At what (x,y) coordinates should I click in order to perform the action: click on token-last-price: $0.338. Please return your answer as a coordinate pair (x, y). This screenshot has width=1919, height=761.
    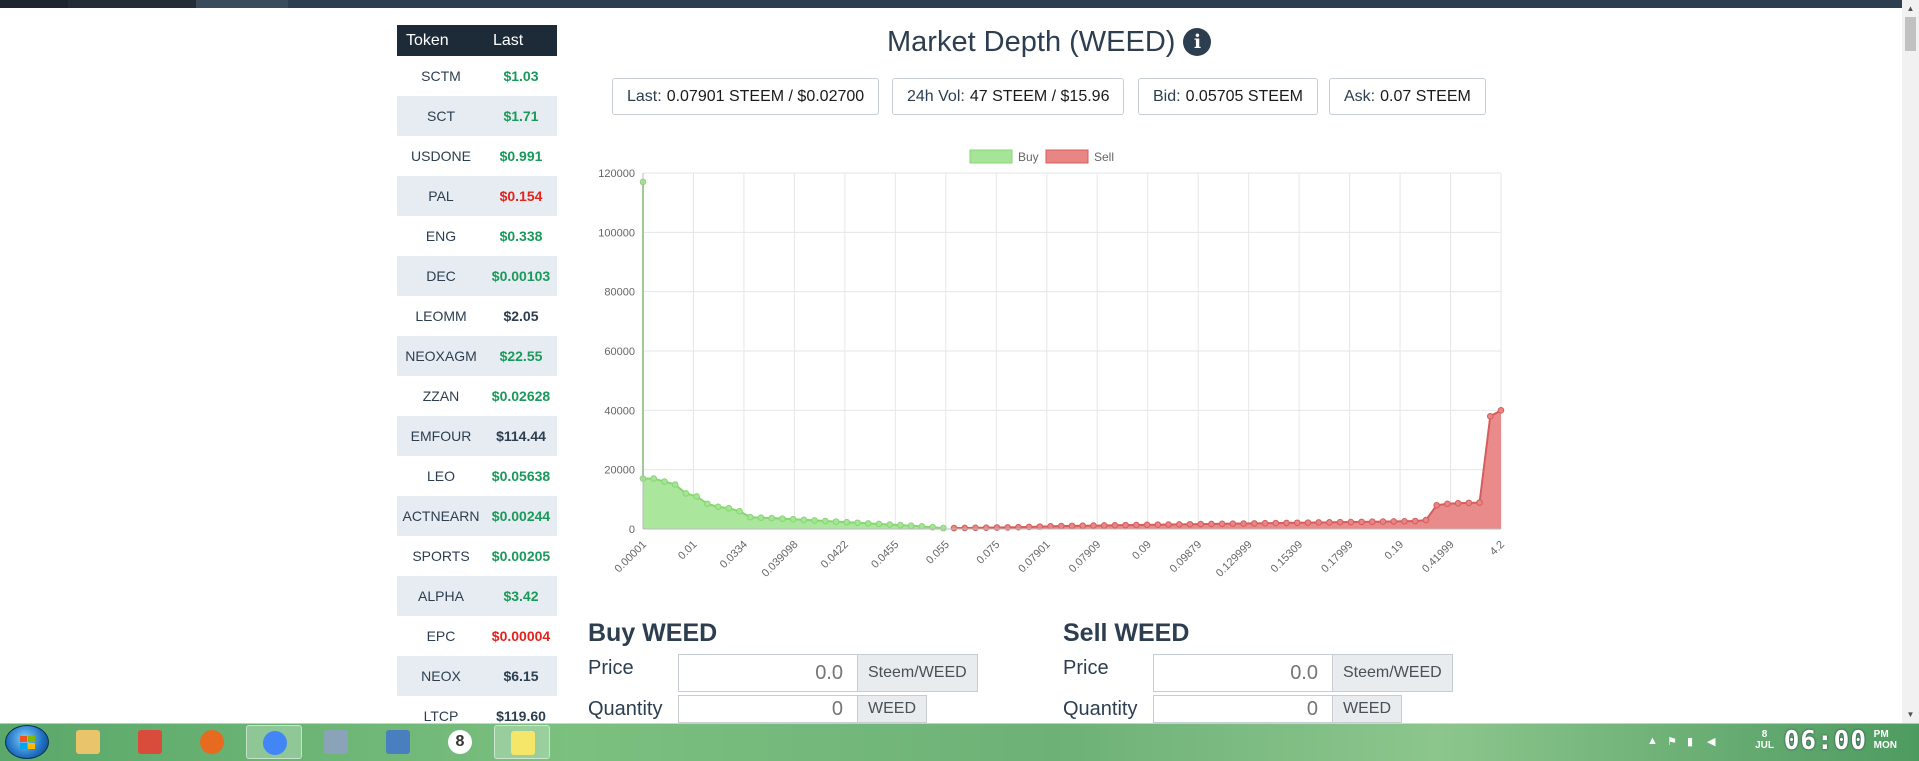
    Looking at the image, I should click on (521, 236).